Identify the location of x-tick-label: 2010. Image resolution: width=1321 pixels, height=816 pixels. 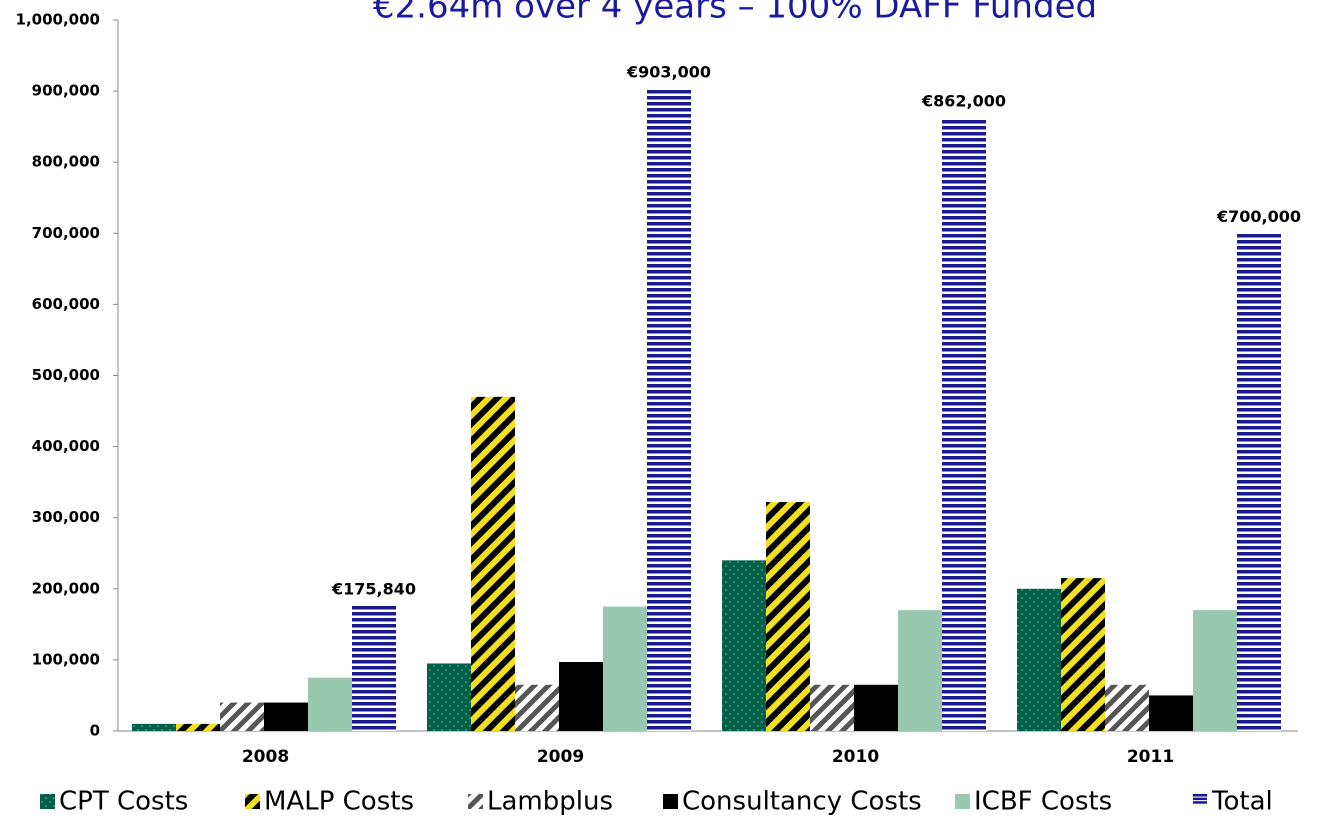
(855, 757).